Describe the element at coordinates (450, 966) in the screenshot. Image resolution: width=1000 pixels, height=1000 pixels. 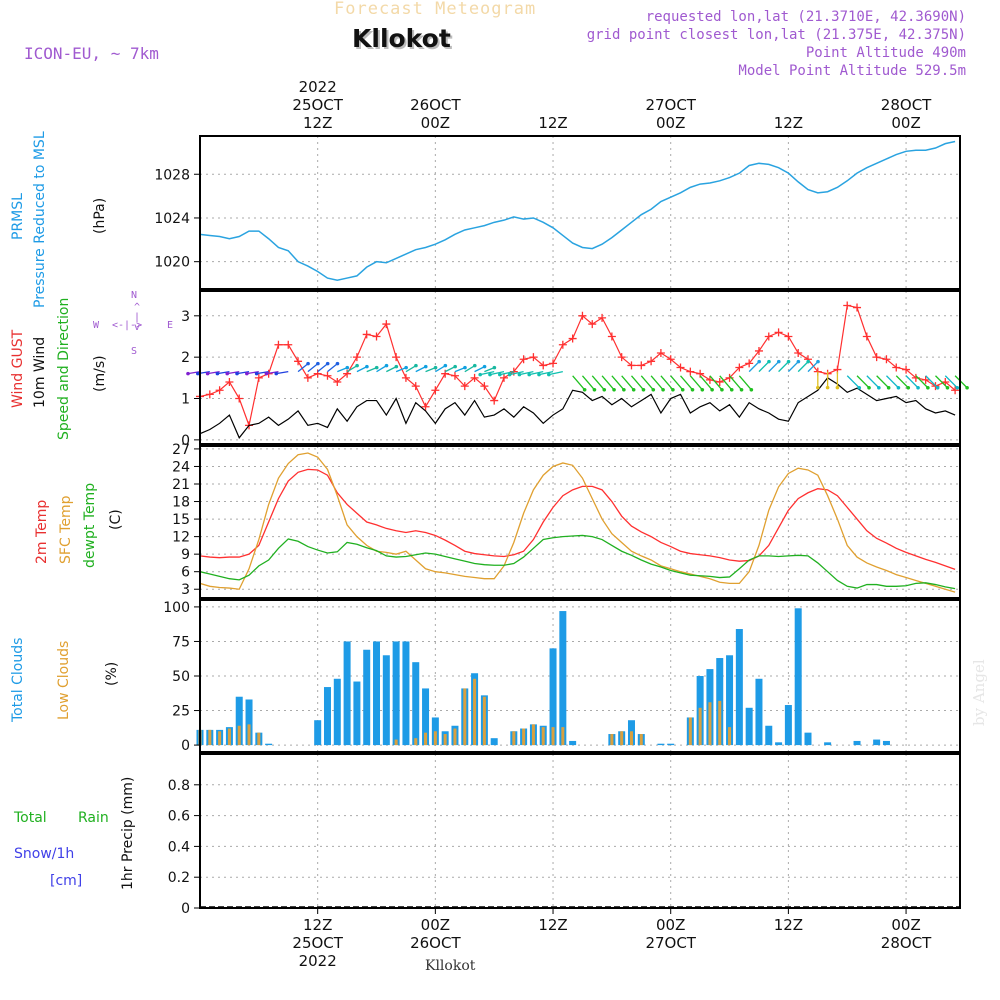
I see `bottom-location: Kllokot` at that location.